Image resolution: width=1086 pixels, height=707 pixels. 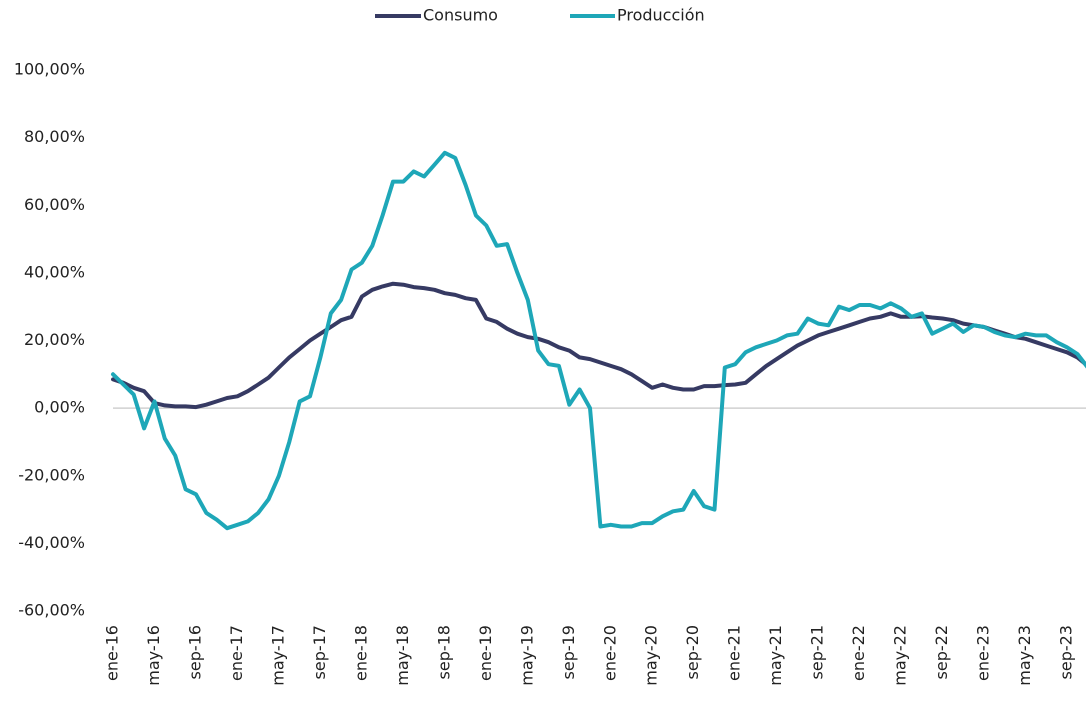 What do you see at coordinates (360, 653) in the screenshot?
I see `x-tick-label: ene-18` at bounding box center [360, 653].